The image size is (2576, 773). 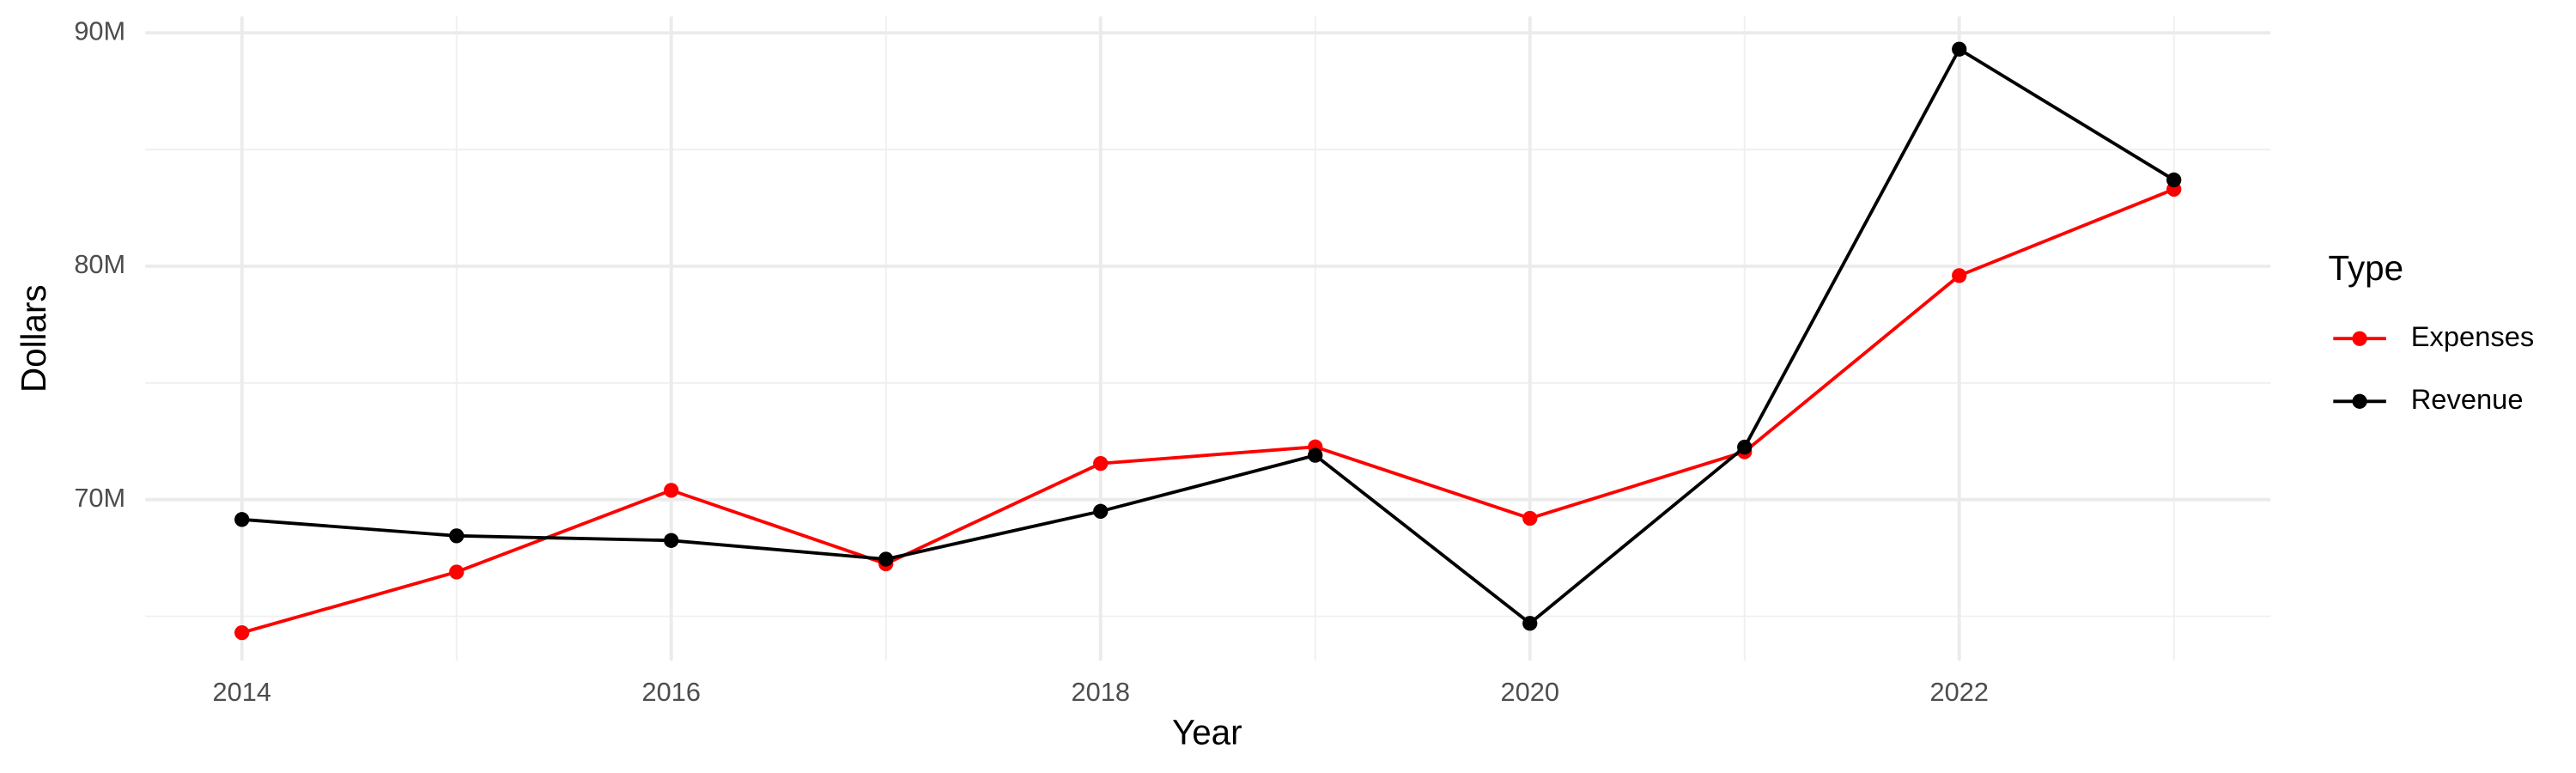 What do you see at coordinates (2473, 336) in the screenshot?
I see `legend-label: Expenses` at bounding box center [2473, 336].